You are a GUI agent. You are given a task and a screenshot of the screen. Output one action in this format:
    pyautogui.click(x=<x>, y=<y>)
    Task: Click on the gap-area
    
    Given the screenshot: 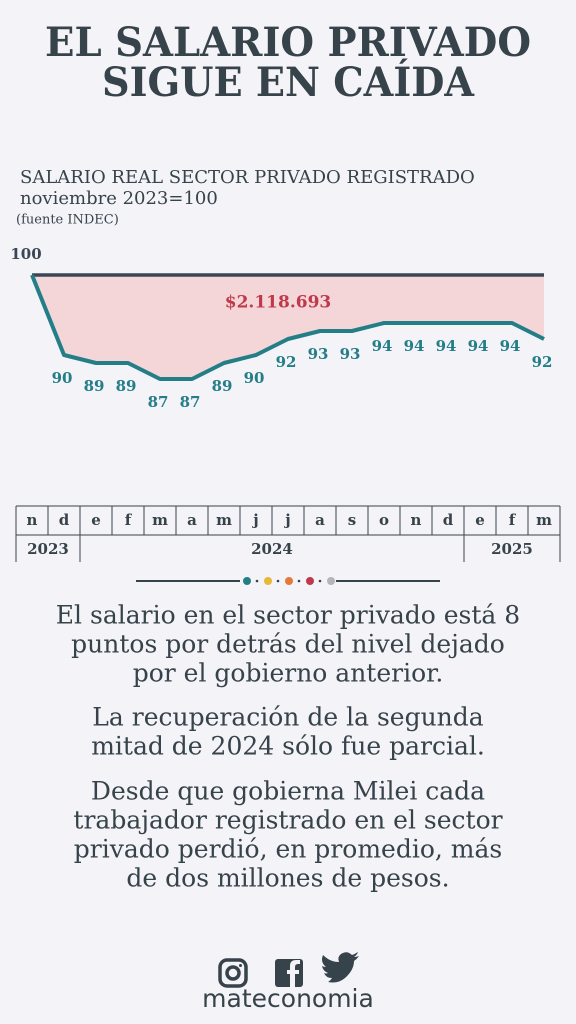 What is the action you would take?
    pyautogui.click(x=288, y=327)
    